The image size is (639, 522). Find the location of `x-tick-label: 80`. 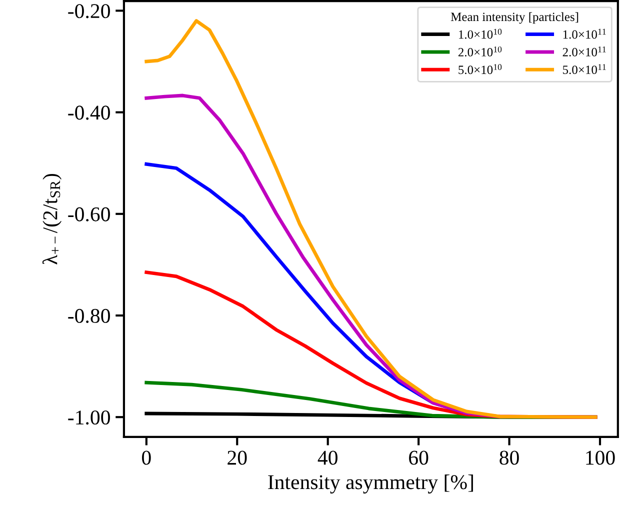

x-tick-label: 80 is located at coordinates (509, 457).